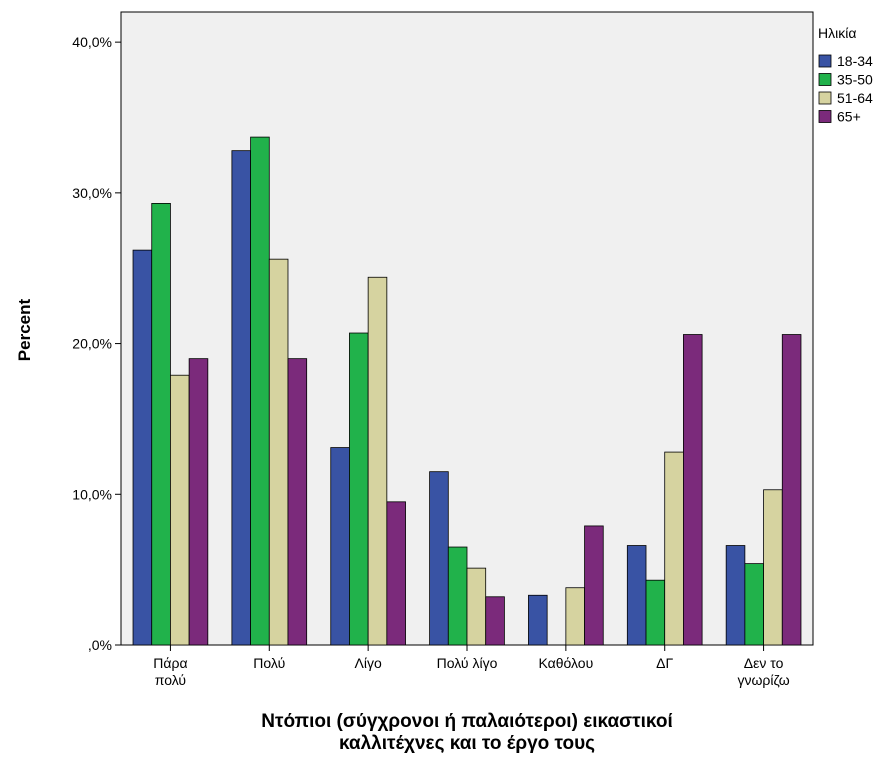 This screenshot has height=758, width=896. I want to click on bar-65+-4, so click(594, 585).